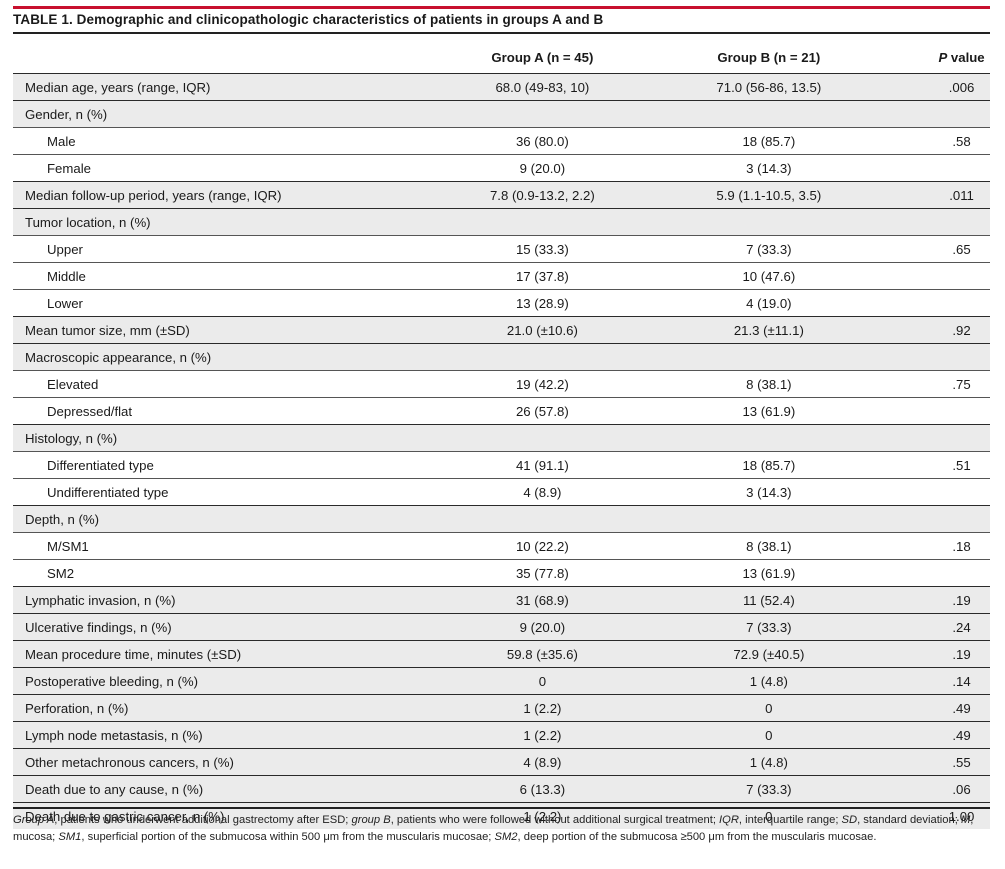  I want to click on row-label: Mean tumor size, mm (±SD), so click(229, 330).